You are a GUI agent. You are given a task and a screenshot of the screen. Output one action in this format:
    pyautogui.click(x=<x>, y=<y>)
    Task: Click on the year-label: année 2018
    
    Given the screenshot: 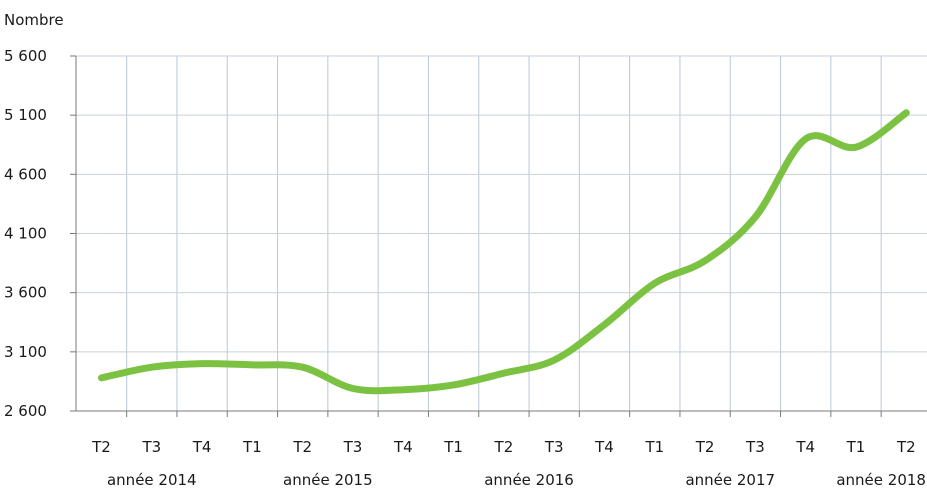 What is the action you would take?
    pyautogui.click(x=881, y=480)
    